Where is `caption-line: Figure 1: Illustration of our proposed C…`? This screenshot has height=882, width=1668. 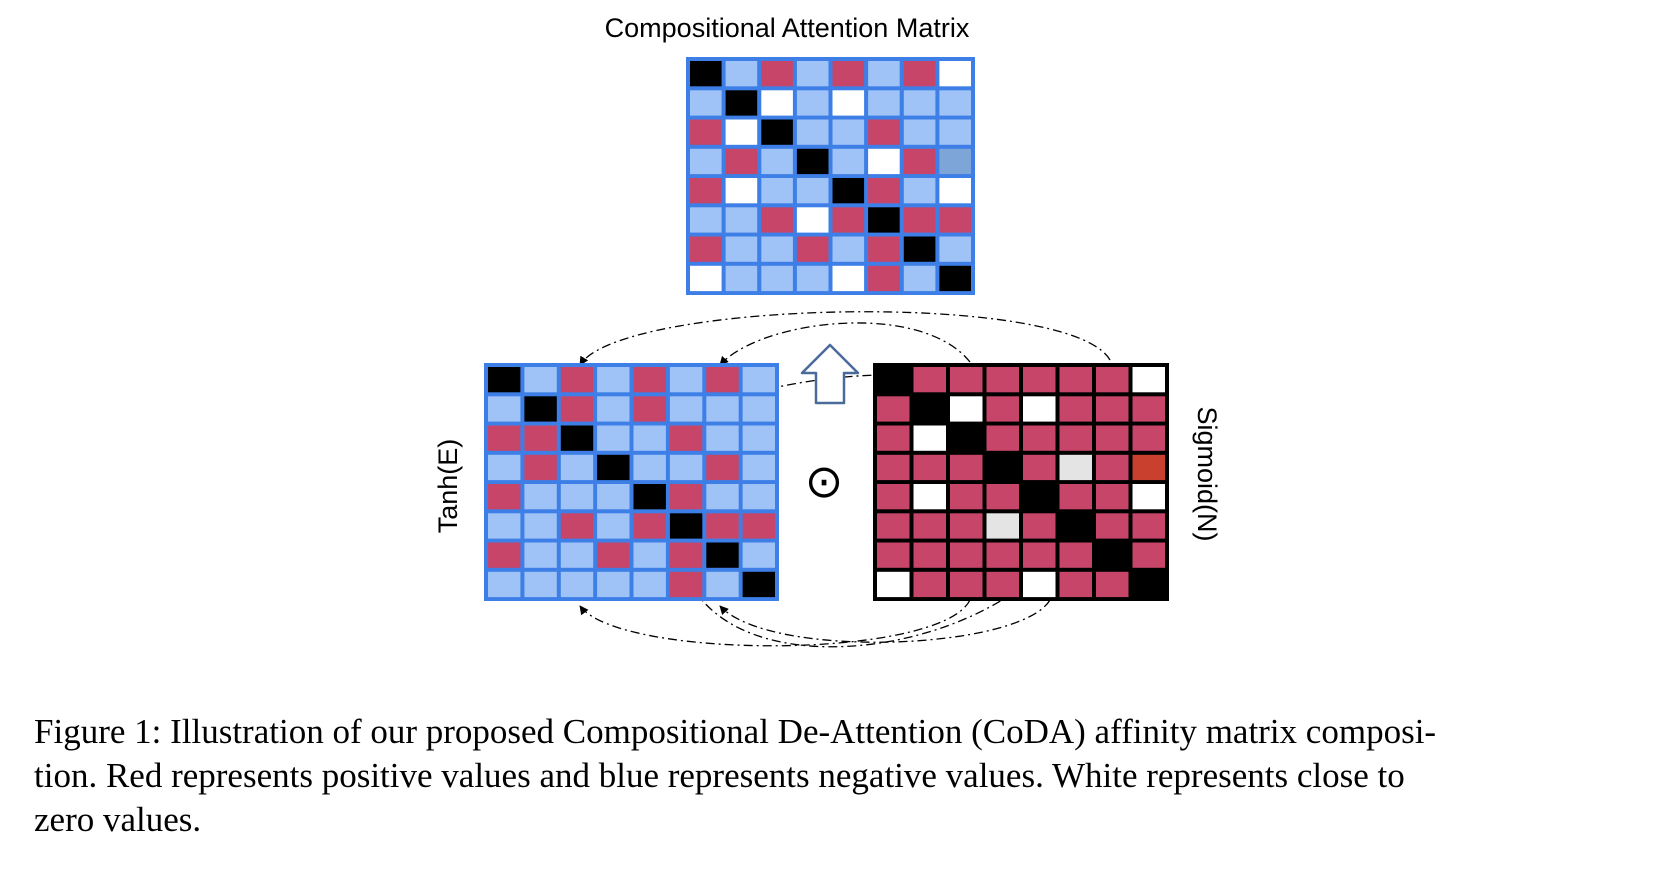 caption-line: Figure 1: Illustration of our proposed C… is located at coordinates (735, 731).